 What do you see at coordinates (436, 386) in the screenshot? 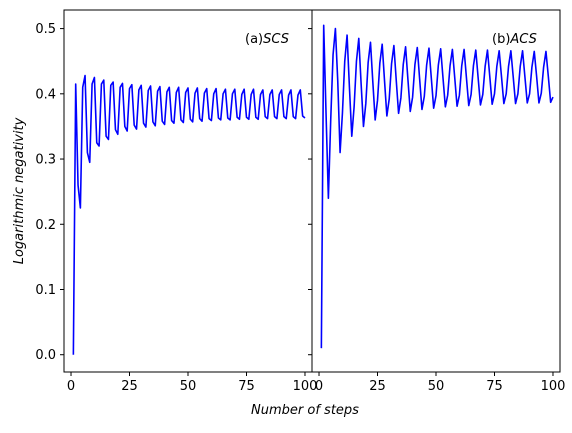
I see `panel-b-x-tick-label: 50` at bounding box center [436, 386].